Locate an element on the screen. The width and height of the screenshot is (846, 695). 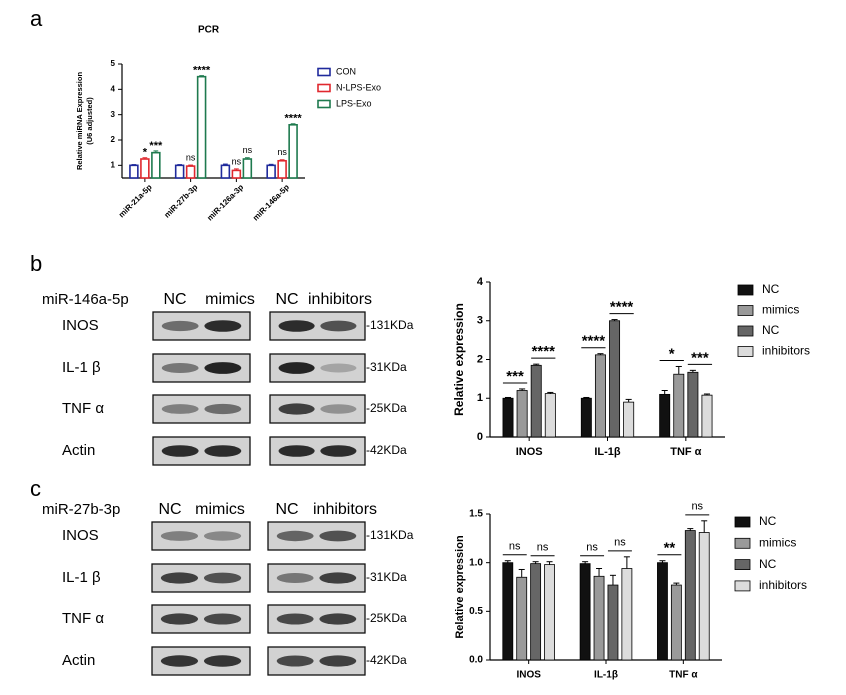
x-tick-label: INOS is located at coordinates (529, 452).